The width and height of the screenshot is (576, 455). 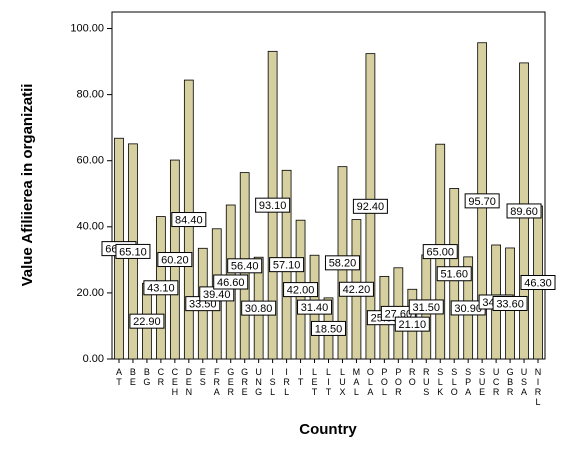 I want to click on x-tick-label: DEN, so click(x=189, y=382).